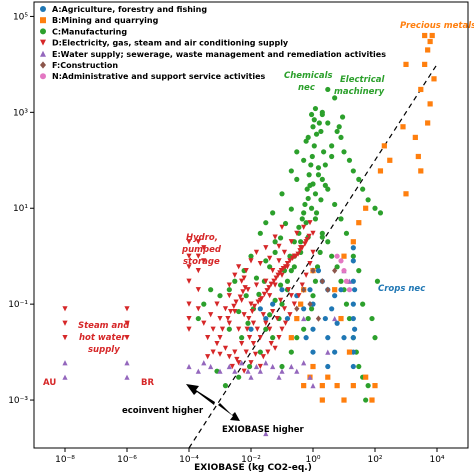  I want to click on x-axis-label: EXIOBASE (kg CO2-eq.), so click(253, 468).